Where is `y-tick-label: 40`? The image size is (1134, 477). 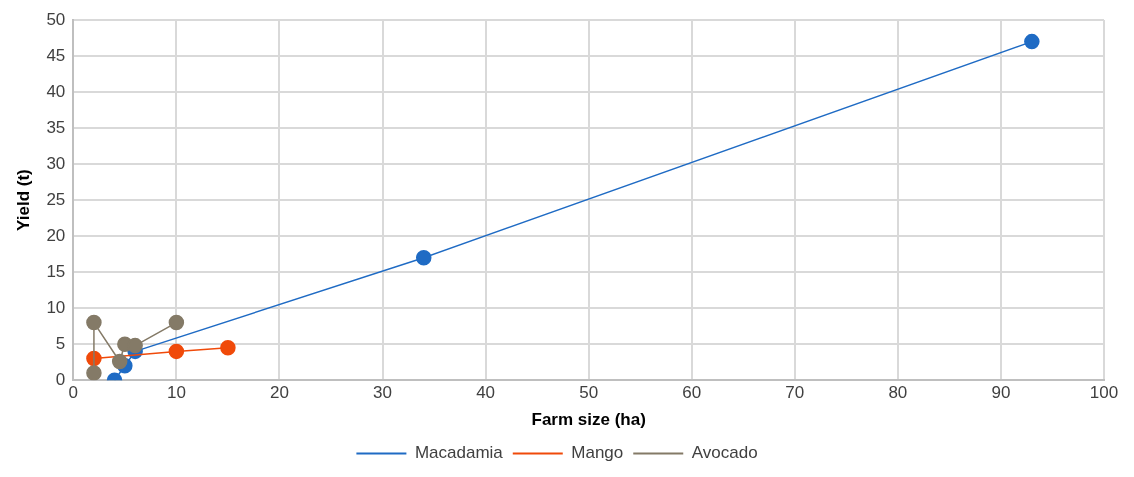 y-tick-label: 40 is located at coordinates (56, 91).